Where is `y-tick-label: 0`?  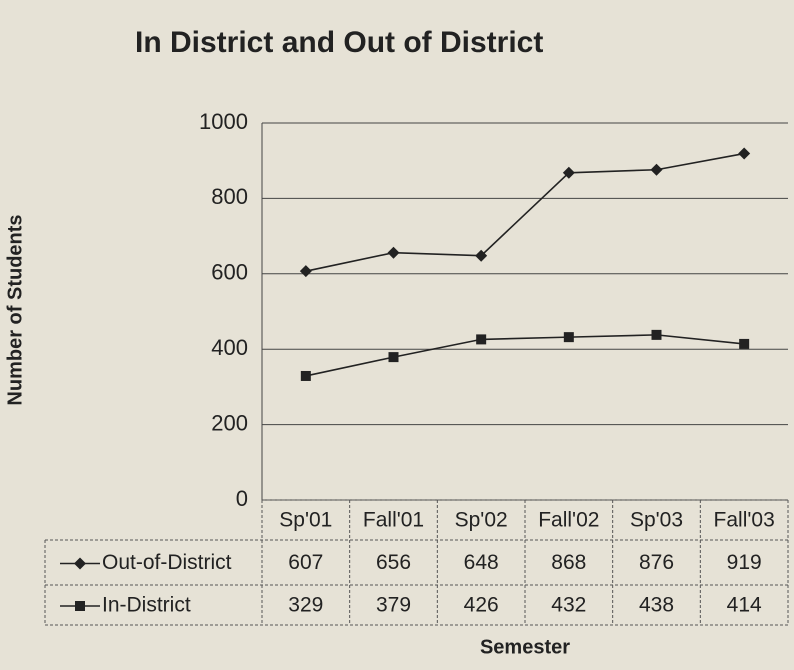 y-tick-label: 0 is located at coordinates (242, 498).